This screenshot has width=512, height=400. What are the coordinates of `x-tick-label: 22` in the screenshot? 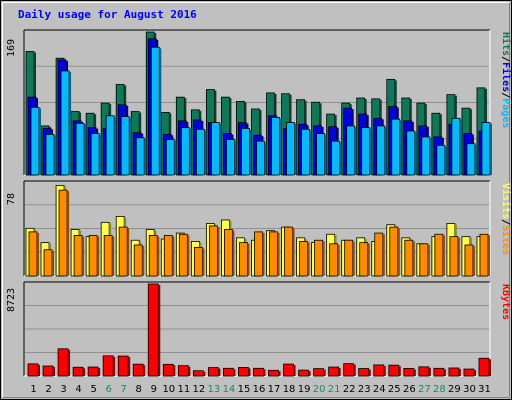 It's located at (349, 389).